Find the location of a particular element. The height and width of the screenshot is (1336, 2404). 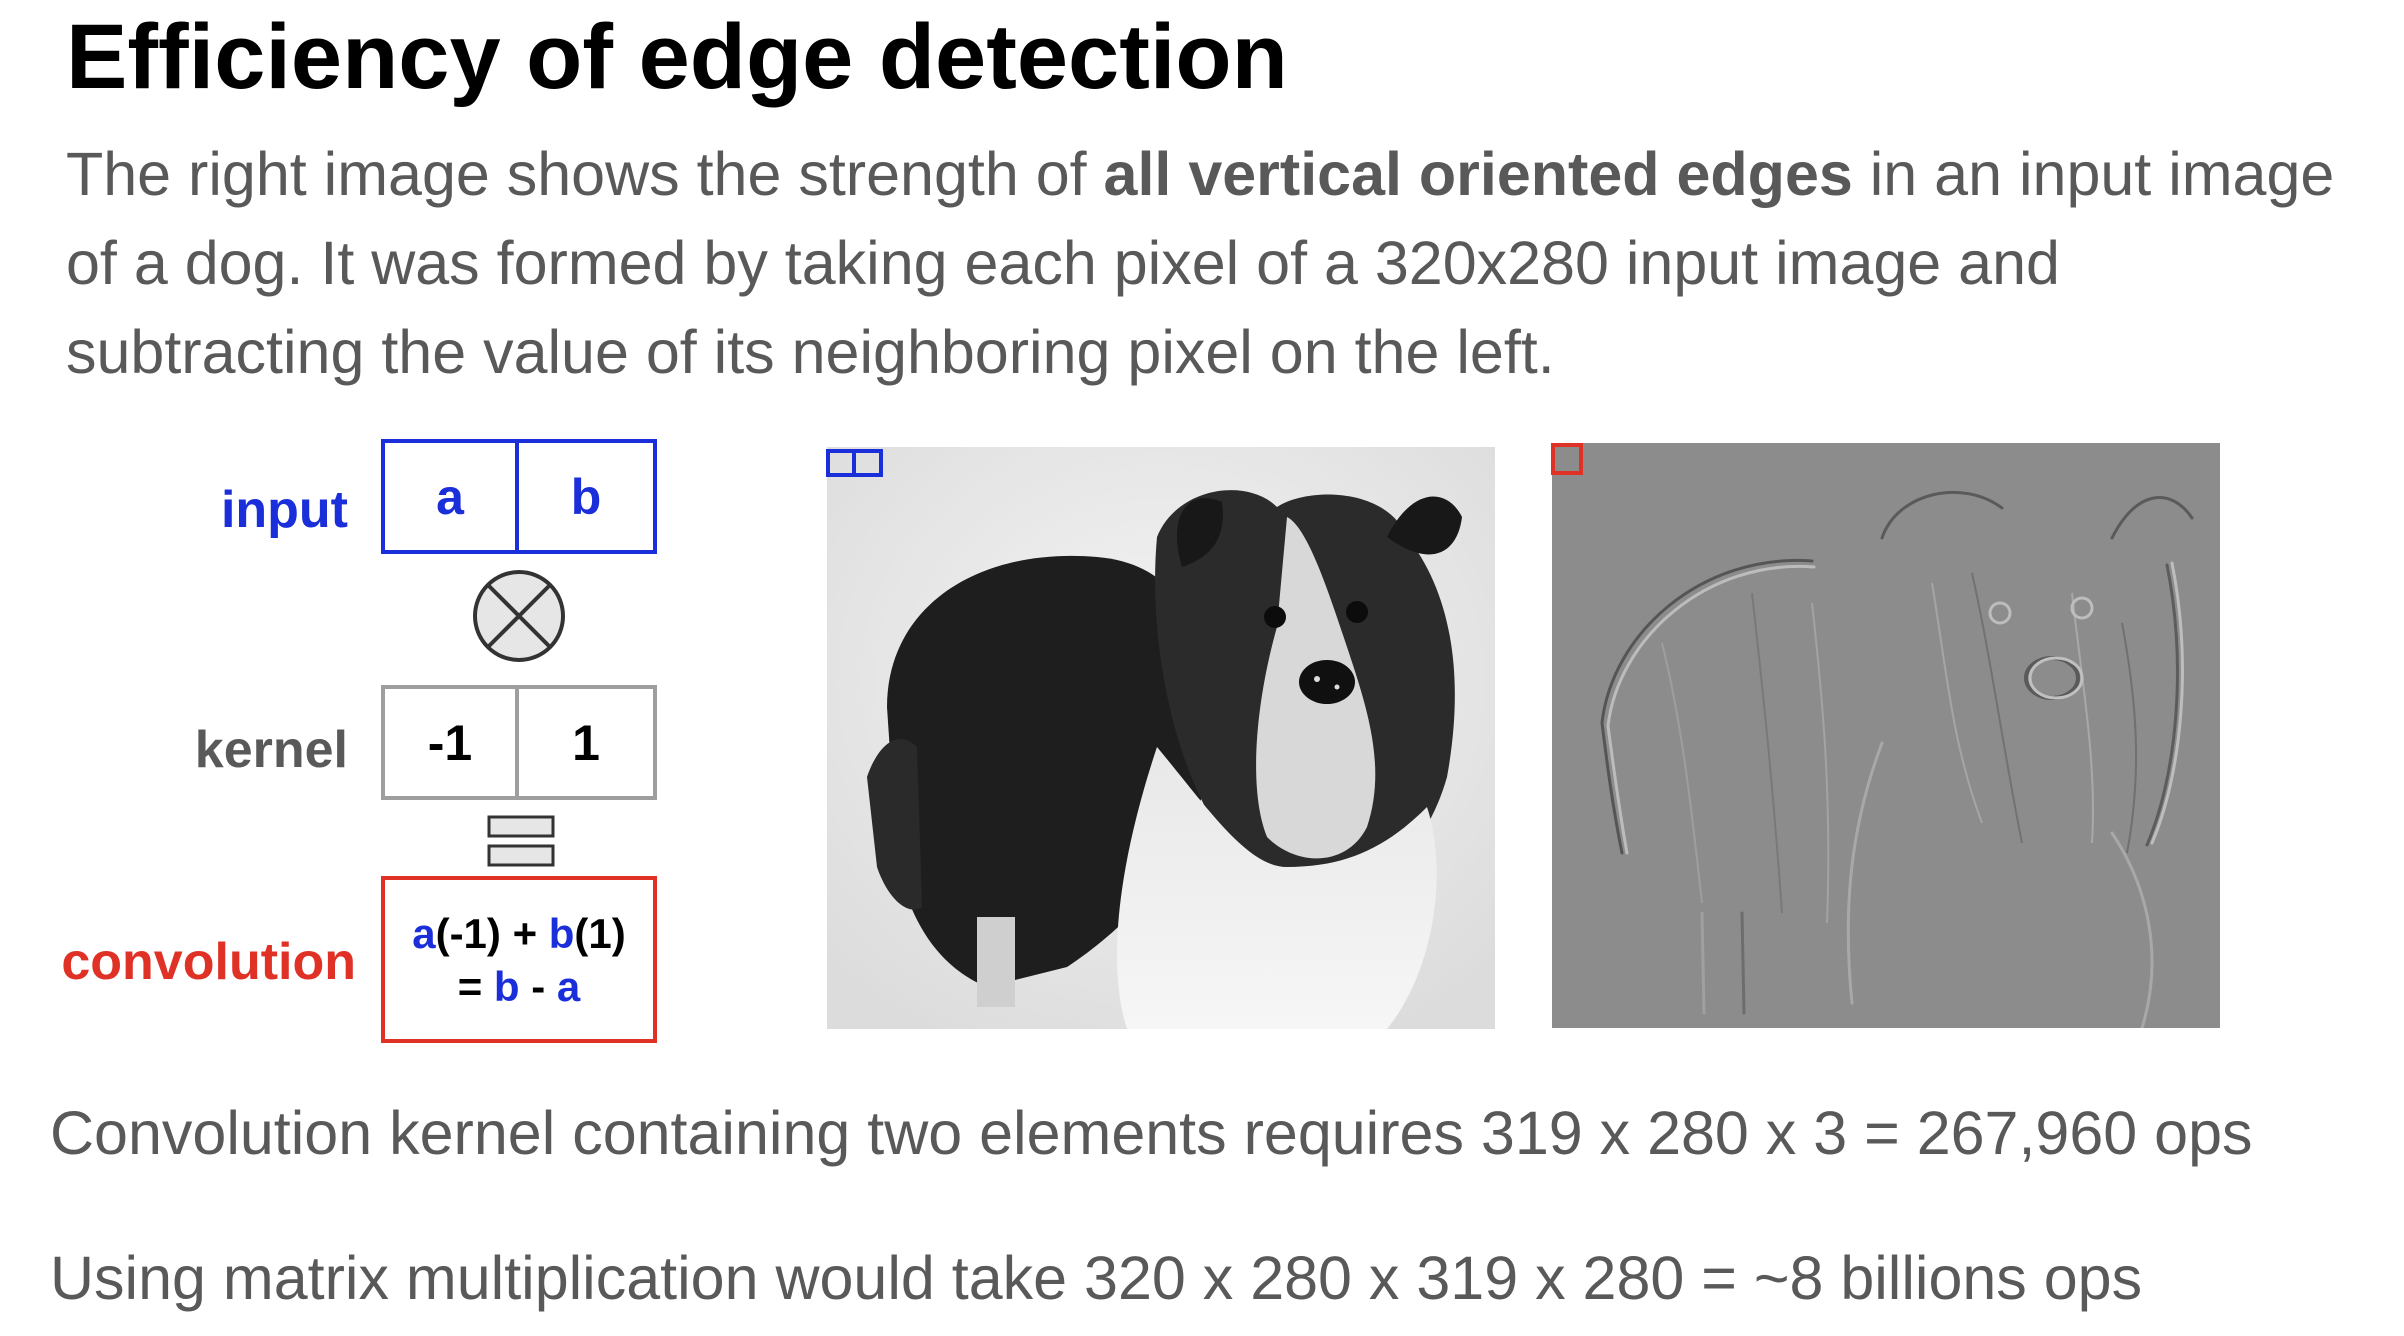

kernel-cell-1: -1 is located at coordinates (452, 742).